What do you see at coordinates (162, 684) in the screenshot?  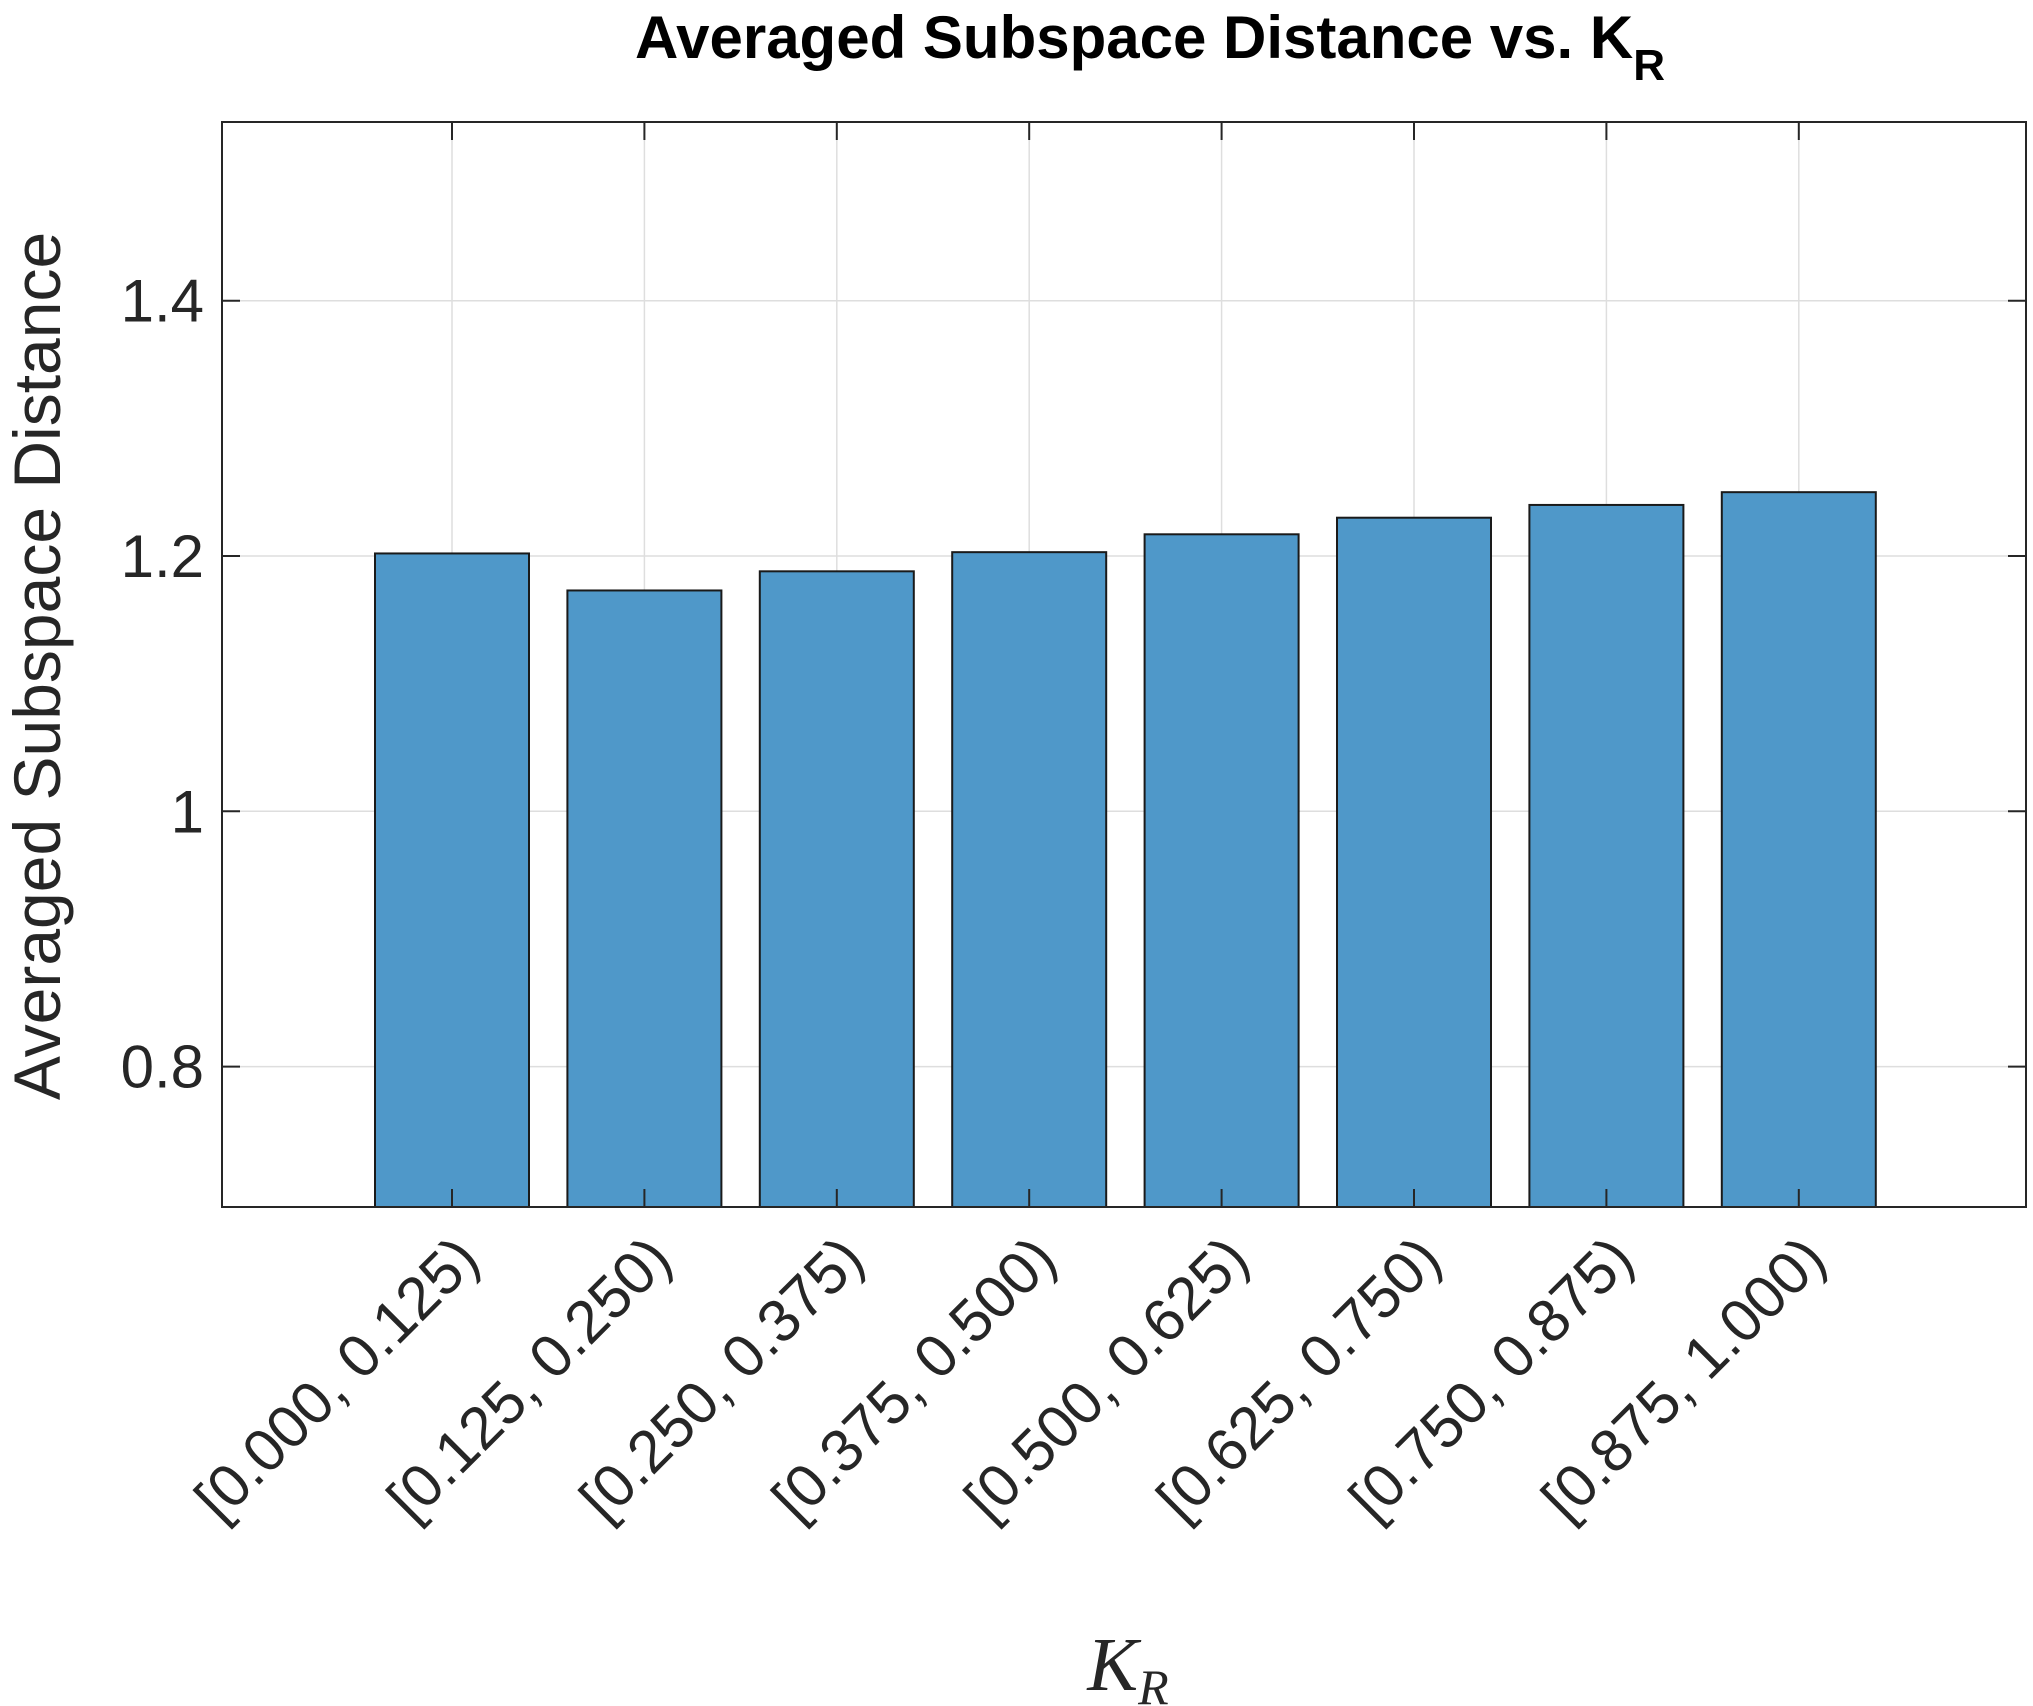 I see `y-tick-labels: 0.8 1 1.2 1.4` at bounding box center [162, 684].